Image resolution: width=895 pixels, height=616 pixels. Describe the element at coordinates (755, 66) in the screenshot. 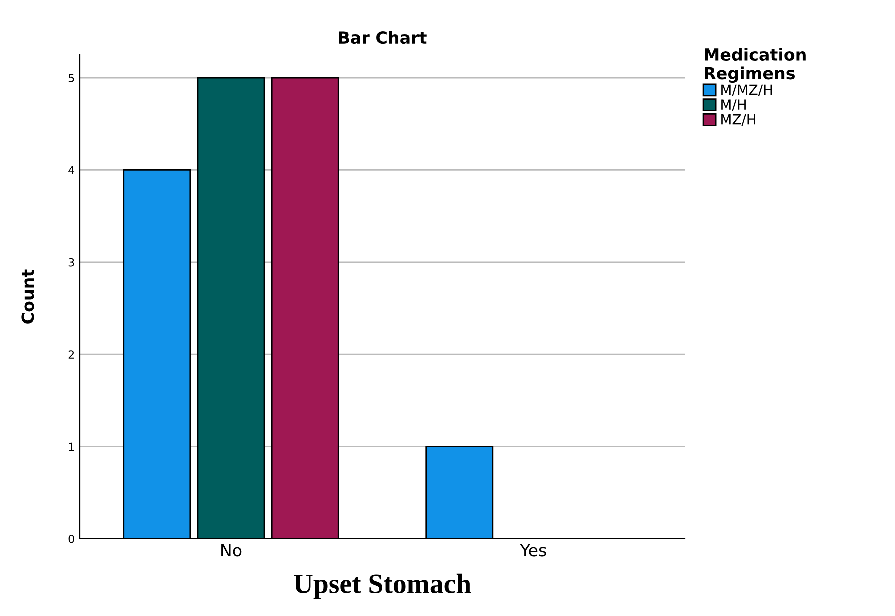

I see `legend-title: Medication Regimens` at that location.